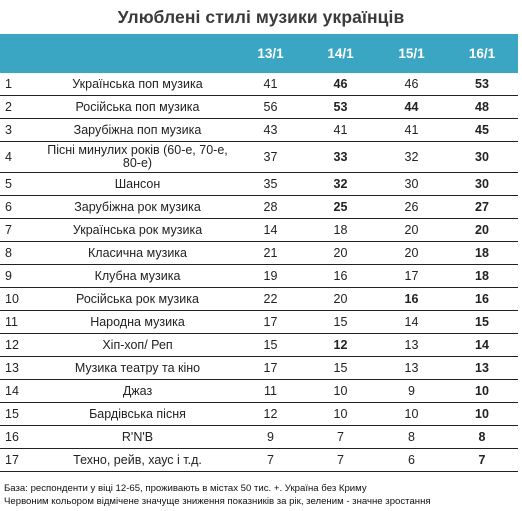  I want to click on table-row: 8 Класична музика 21 20 20 18, so click(259, 253).